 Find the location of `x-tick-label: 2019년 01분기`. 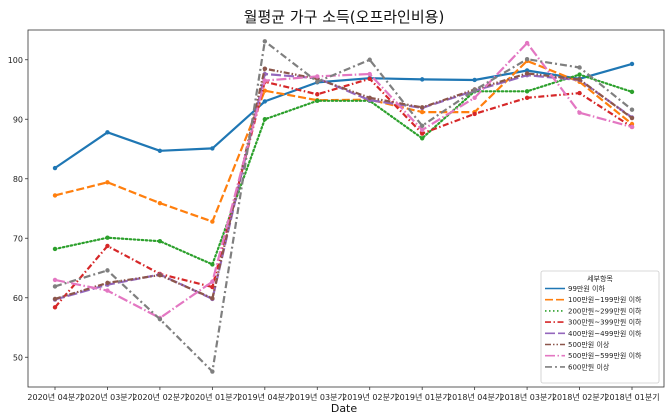

x-tick-label: 2019년 01분기 is located at coordinates (422, 397).